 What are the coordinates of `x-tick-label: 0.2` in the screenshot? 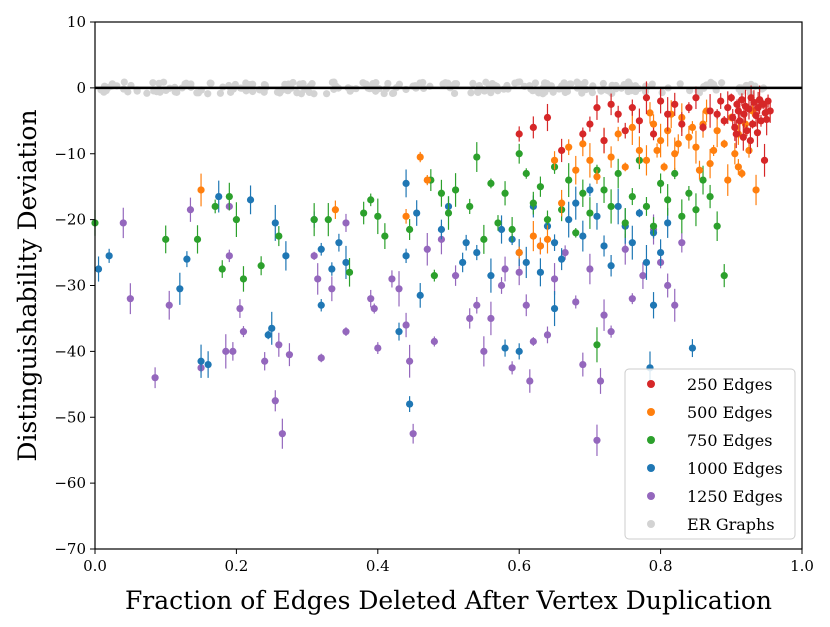 It's located at (236, 566).